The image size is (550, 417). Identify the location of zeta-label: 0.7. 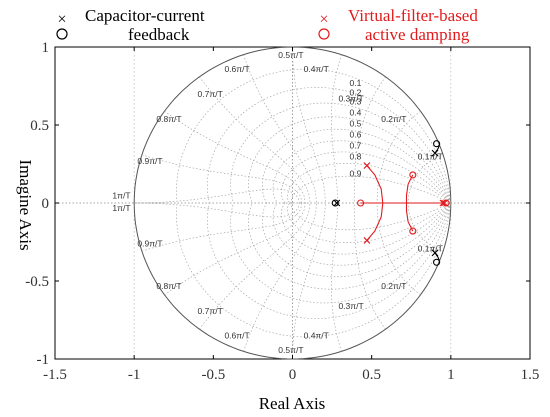
(356, 145).